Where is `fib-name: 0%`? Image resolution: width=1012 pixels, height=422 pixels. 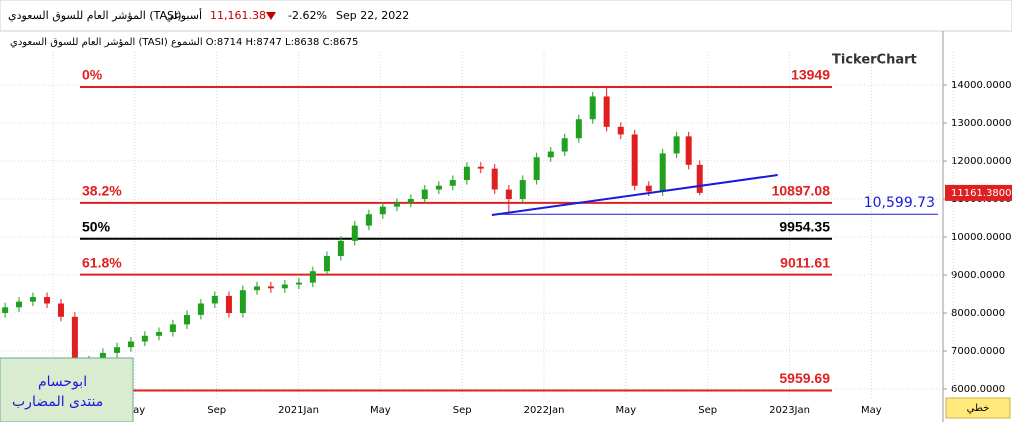 fib-name: 0% is located at coordinates (92, 75).